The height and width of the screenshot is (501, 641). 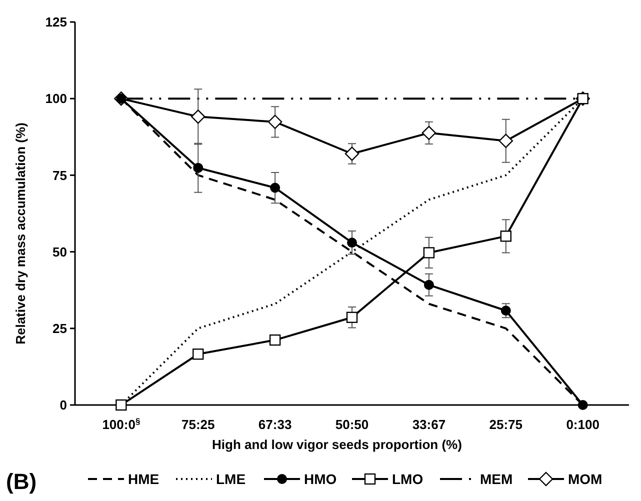 I want to click on y-tick-label: 50, so click(x=59, y=252).